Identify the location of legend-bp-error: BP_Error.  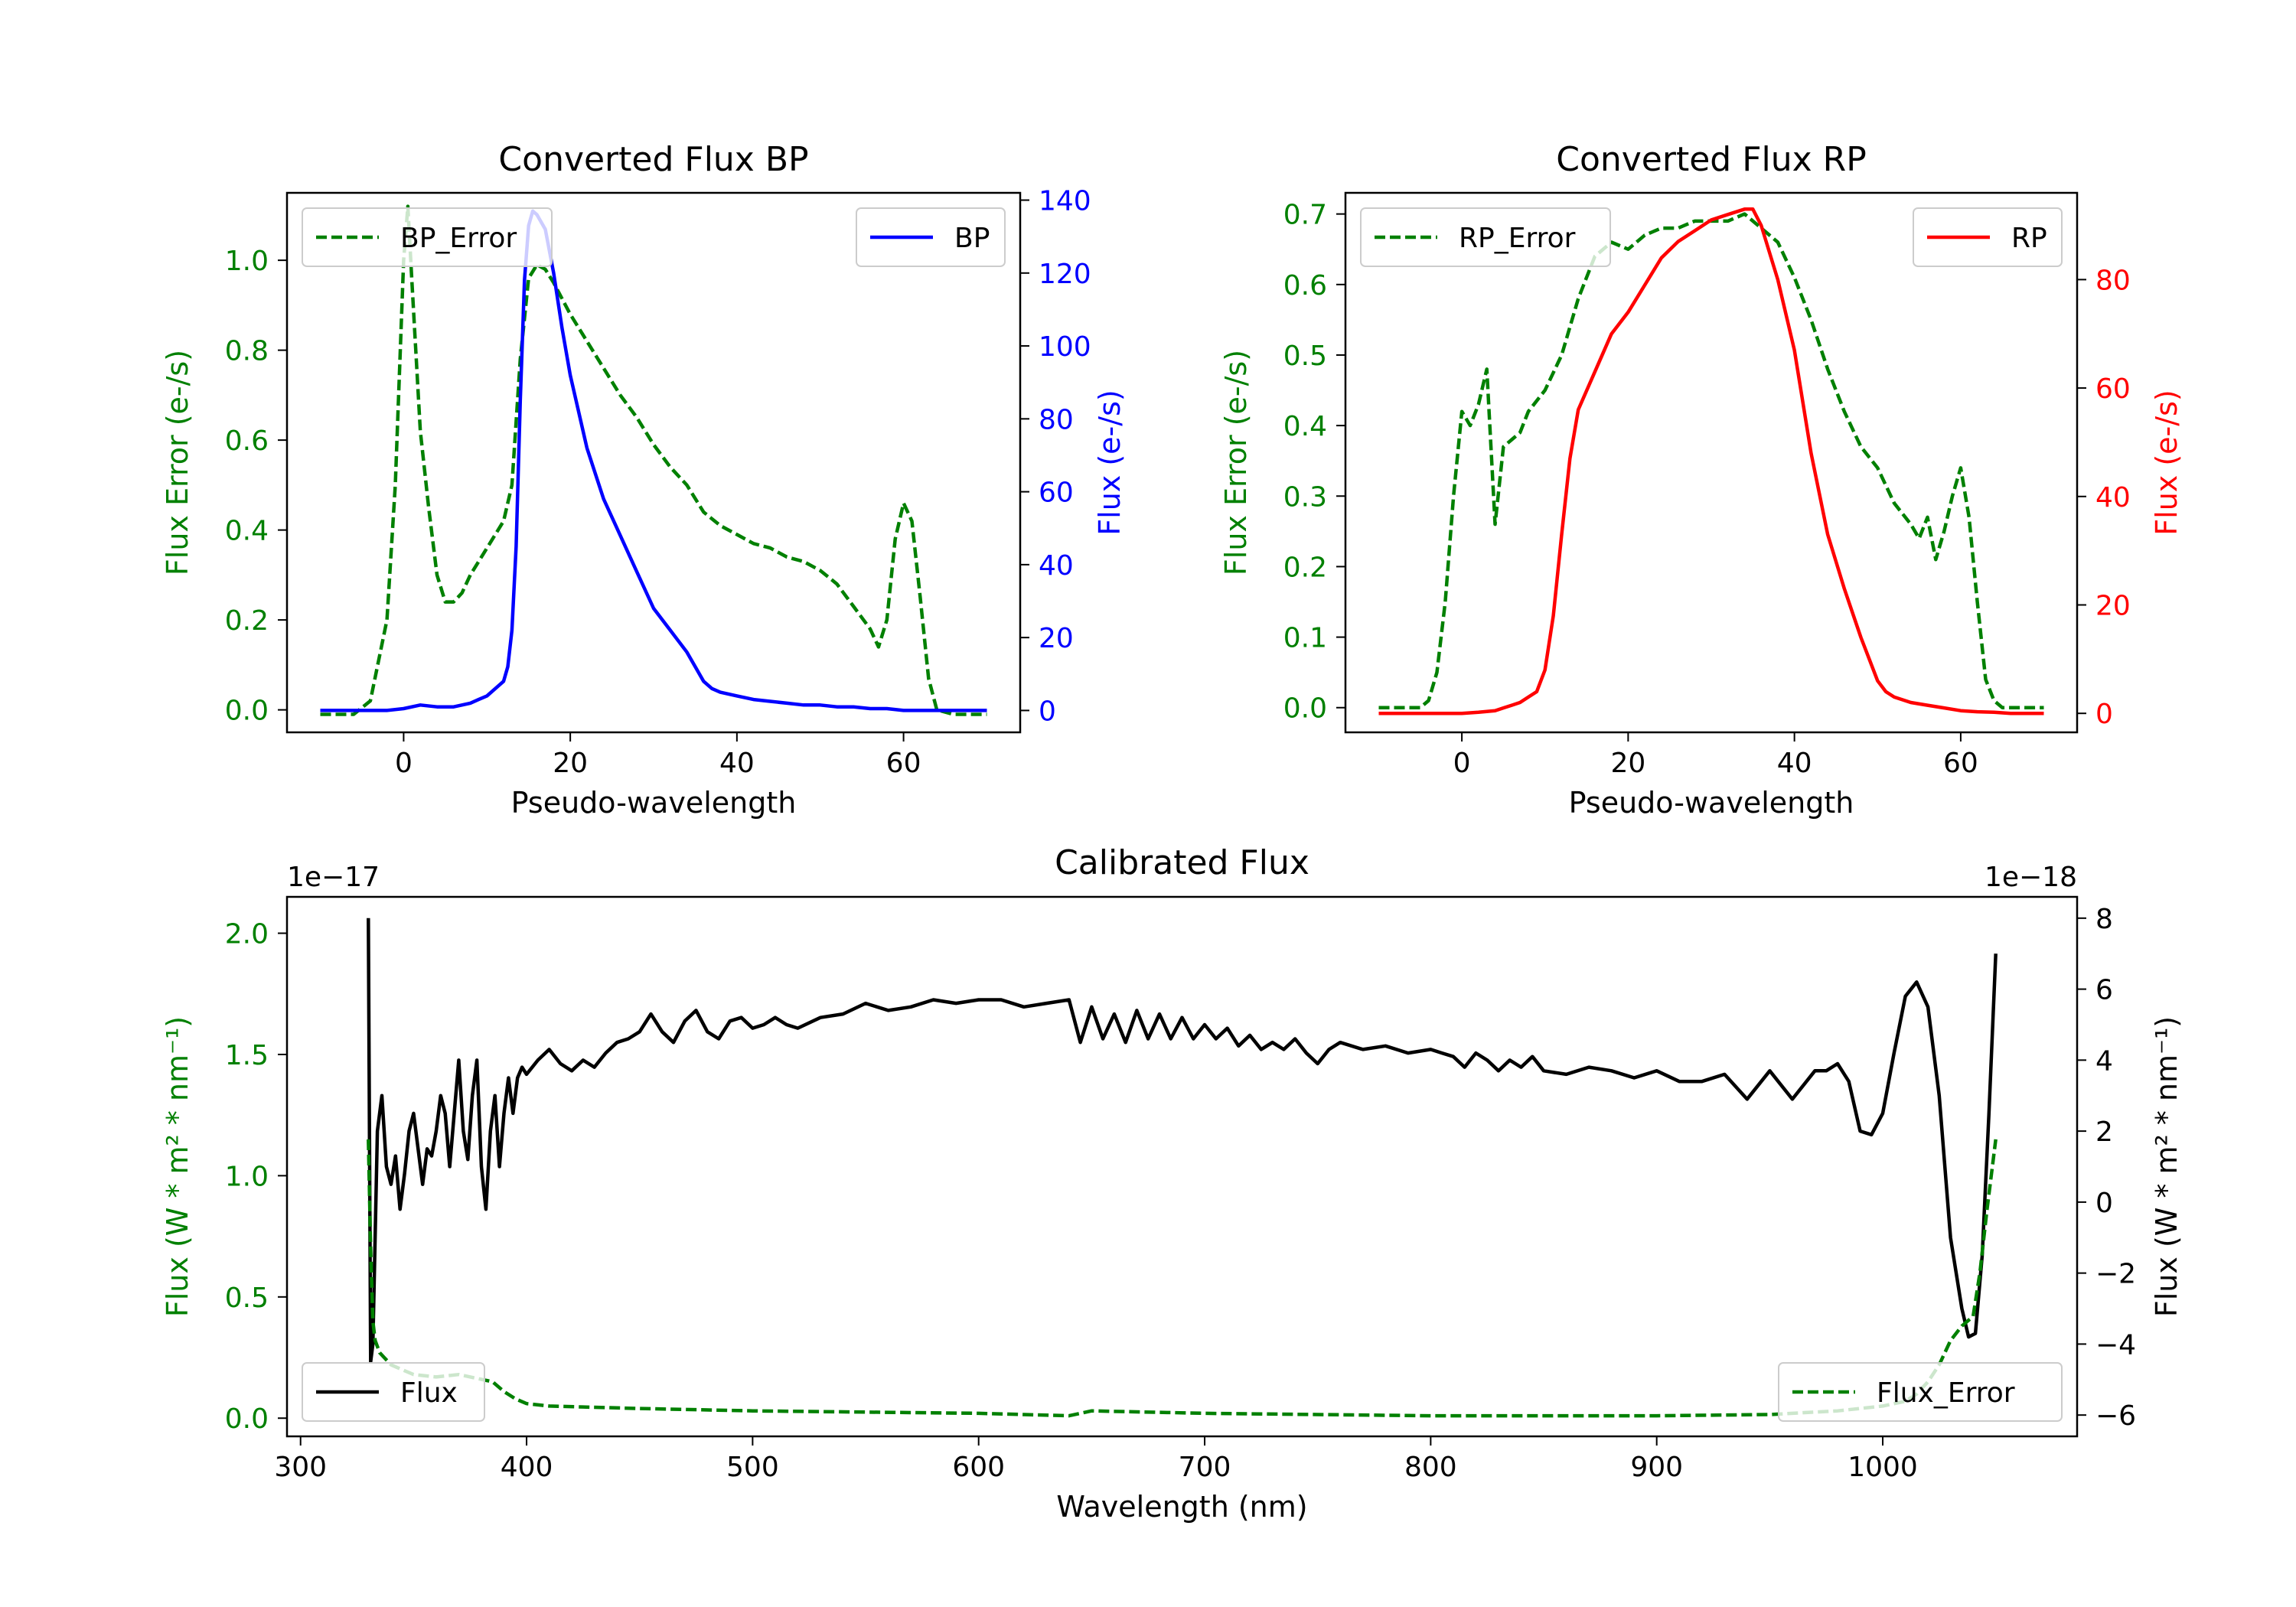
(427, 237).